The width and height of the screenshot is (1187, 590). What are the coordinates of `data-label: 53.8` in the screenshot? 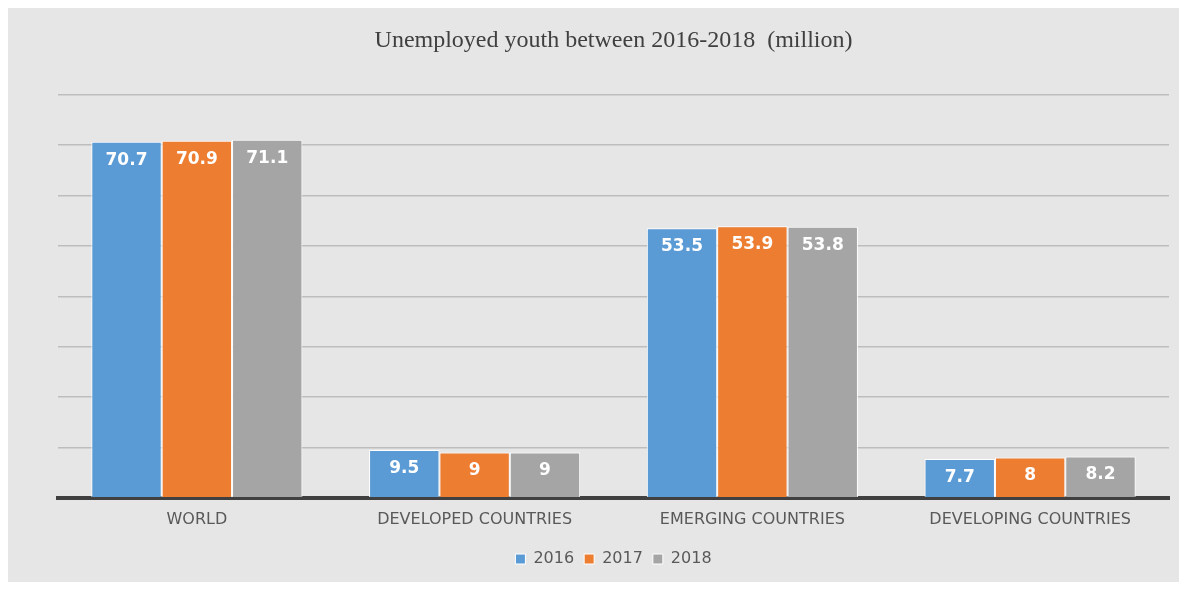 It's located at (822, 243).